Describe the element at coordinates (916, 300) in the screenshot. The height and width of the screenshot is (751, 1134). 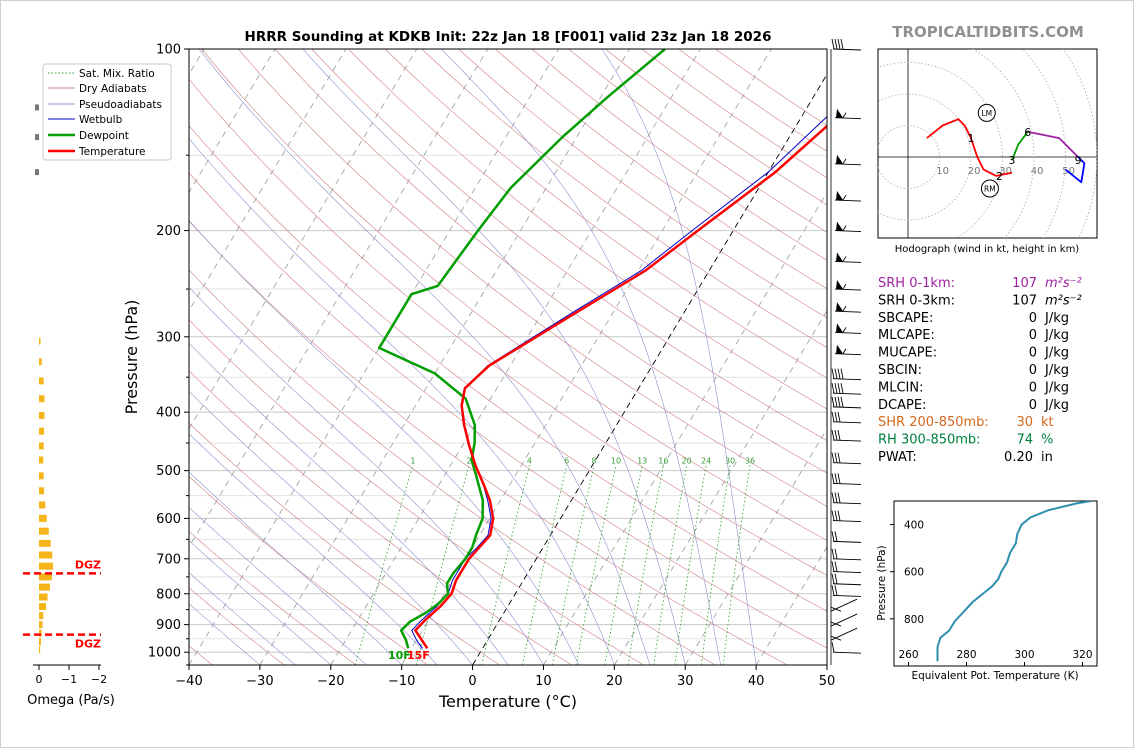
I see `index-label: SRH 0-3km:` at that location.